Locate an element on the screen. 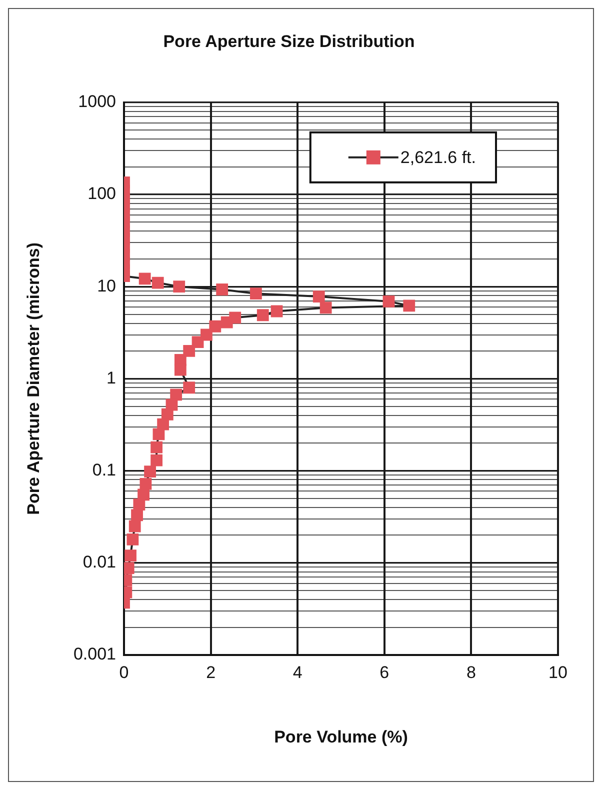  legend-label: 2,621.6 ft. is located at coordinates (438, 158).